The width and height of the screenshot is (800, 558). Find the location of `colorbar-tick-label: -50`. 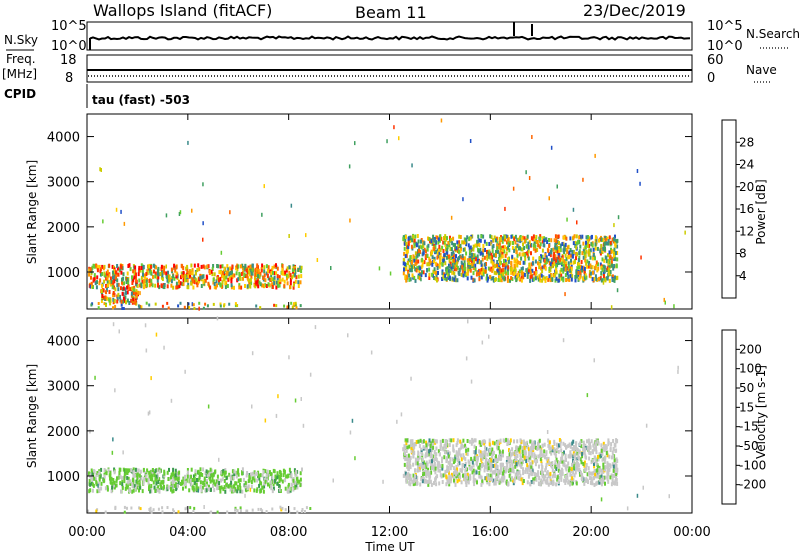

colorbar-tick-label: -50 is located at coordinates (749, 446).